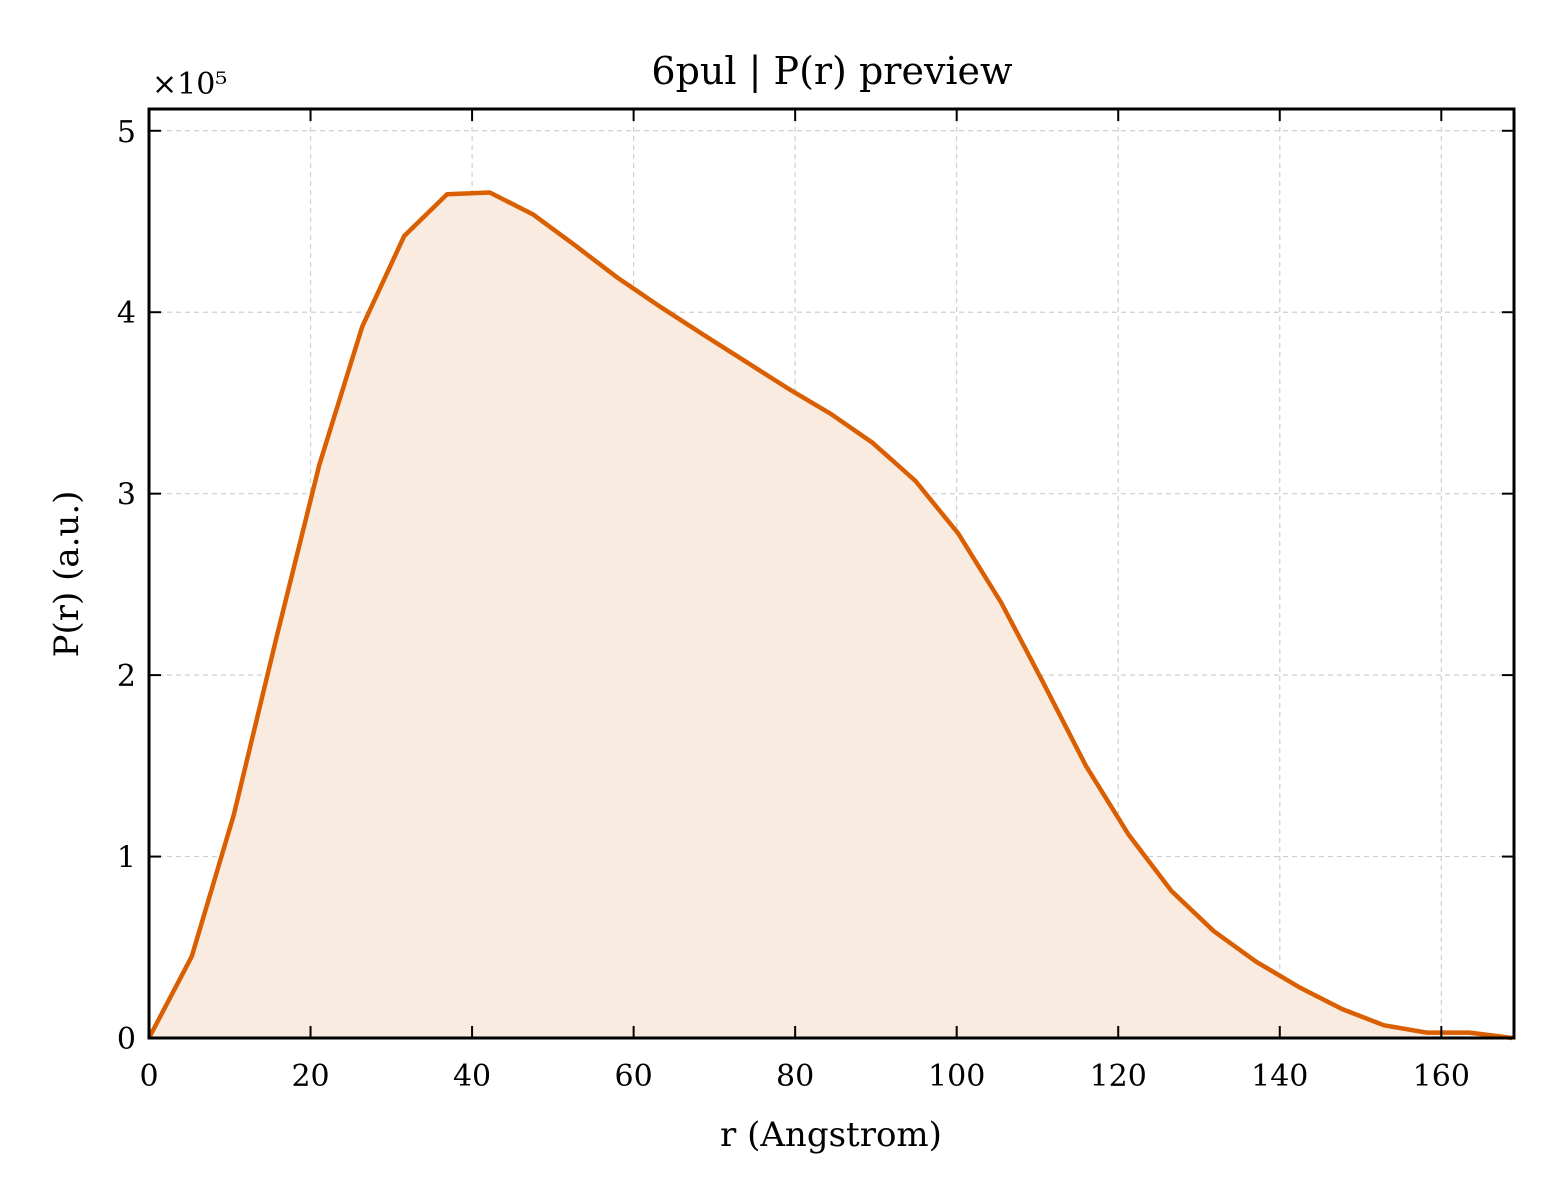 The width and height of the screenshot is (1560, 1200). Describe the element at coordinates (310, 1076) in the screenshot. I see `x-tick-label: 20` at that location.